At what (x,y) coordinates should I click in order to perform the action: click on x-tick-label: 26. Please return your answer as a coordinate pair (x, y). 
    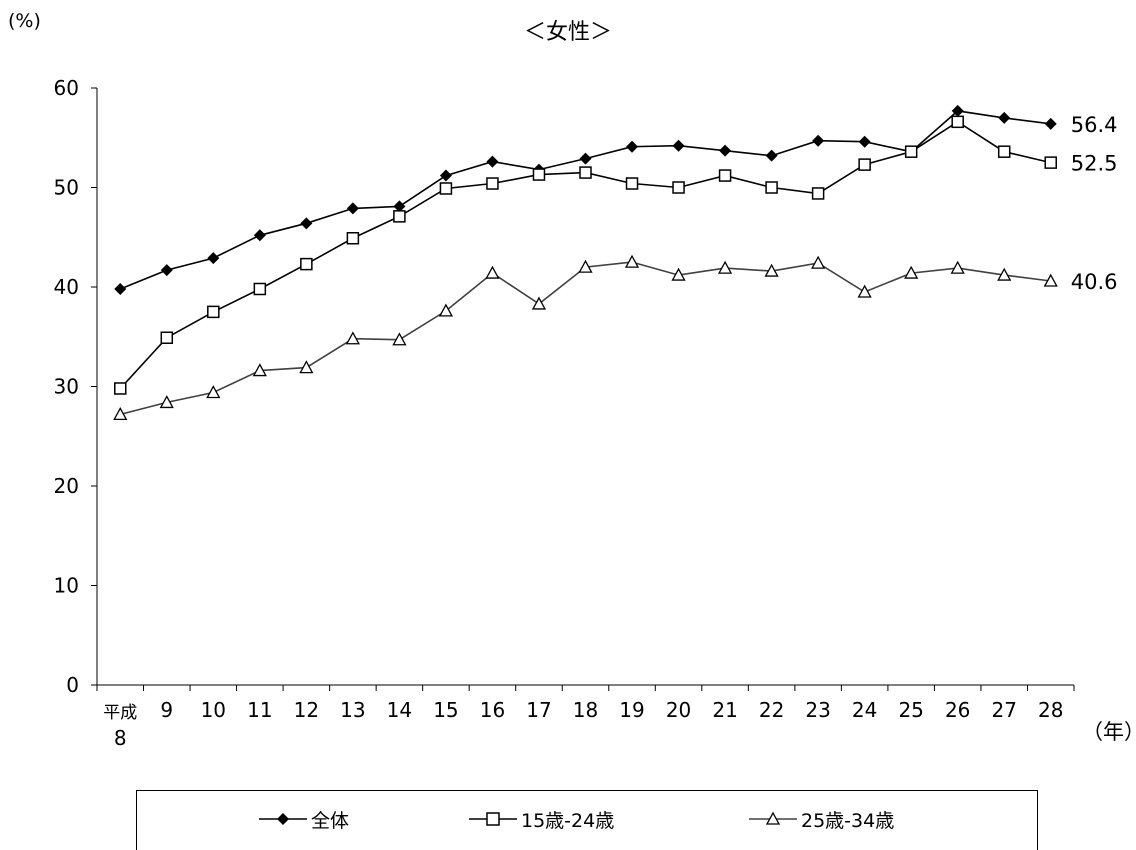
    Looking at the image, I should click on (957, 710).